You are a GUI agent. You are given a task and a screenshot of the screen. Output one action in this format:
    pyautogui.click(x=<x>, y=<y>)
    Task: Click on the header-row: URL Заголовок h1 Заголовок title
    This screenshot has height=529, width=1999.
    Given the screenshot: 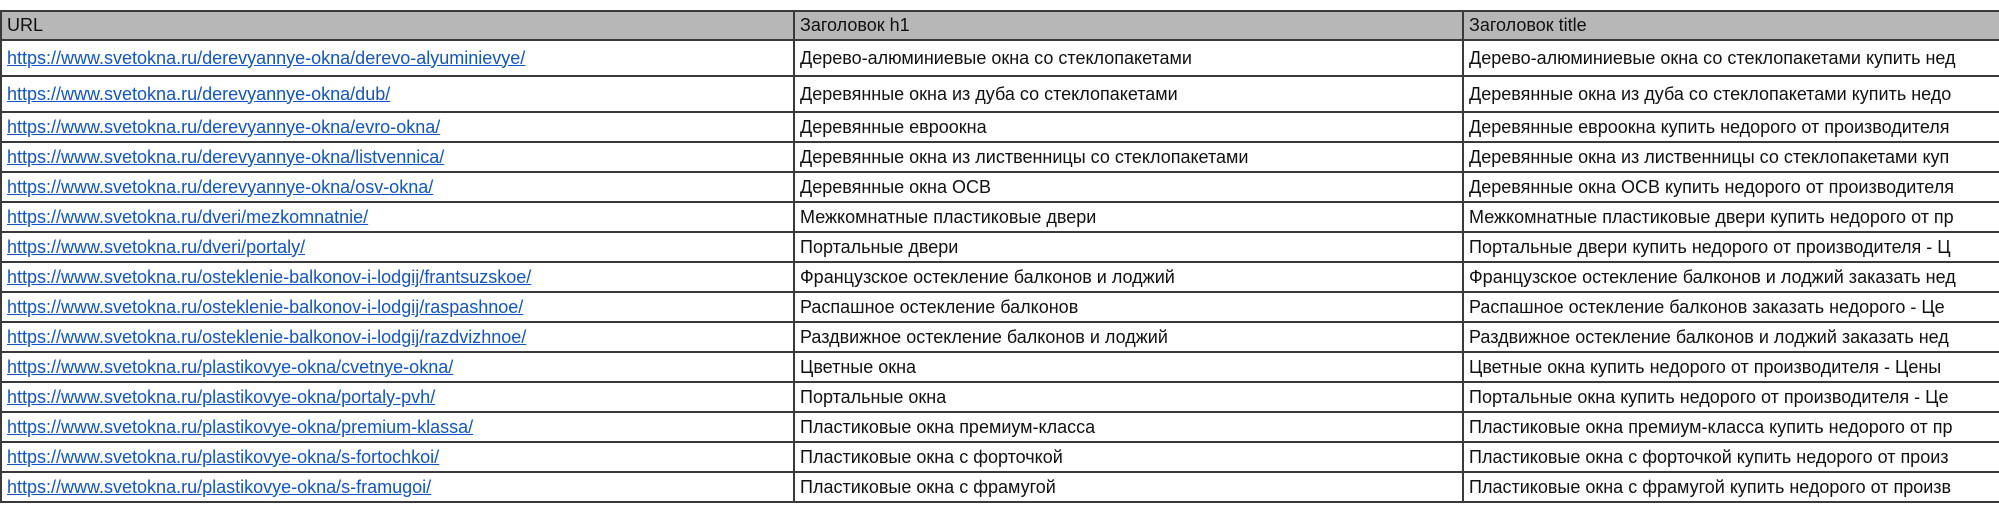 What is the action you would take?
    pyautogui.click(x=999, y=25)
    